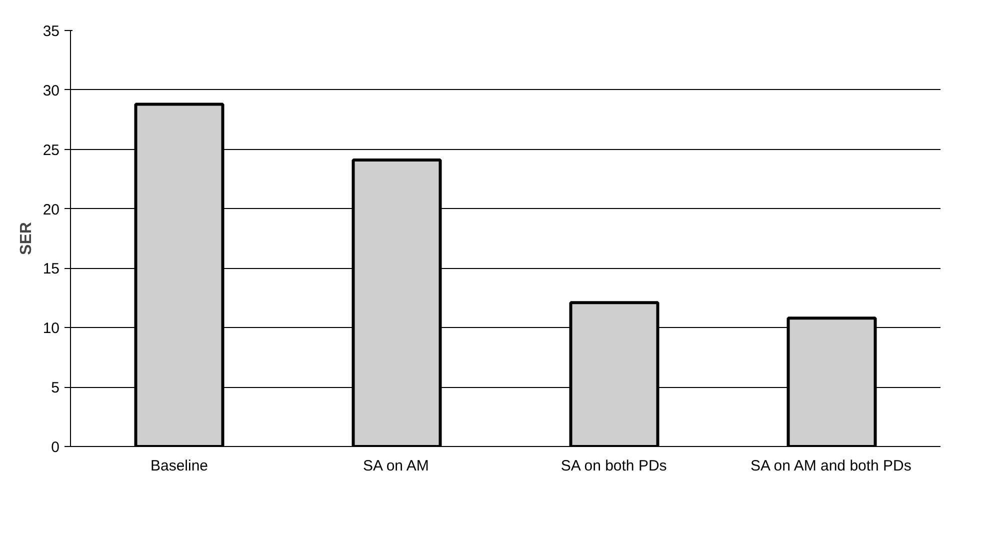  Describe the element at coordinates (55, 388) in the screenshot. I see `y-tick-label: 5` at that location.